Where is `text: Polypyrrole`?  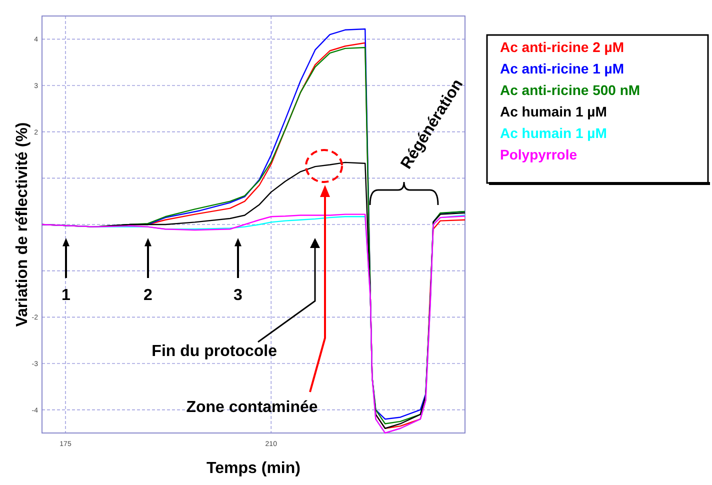 text: Polypyrrole is located at coordinates (539, 154).